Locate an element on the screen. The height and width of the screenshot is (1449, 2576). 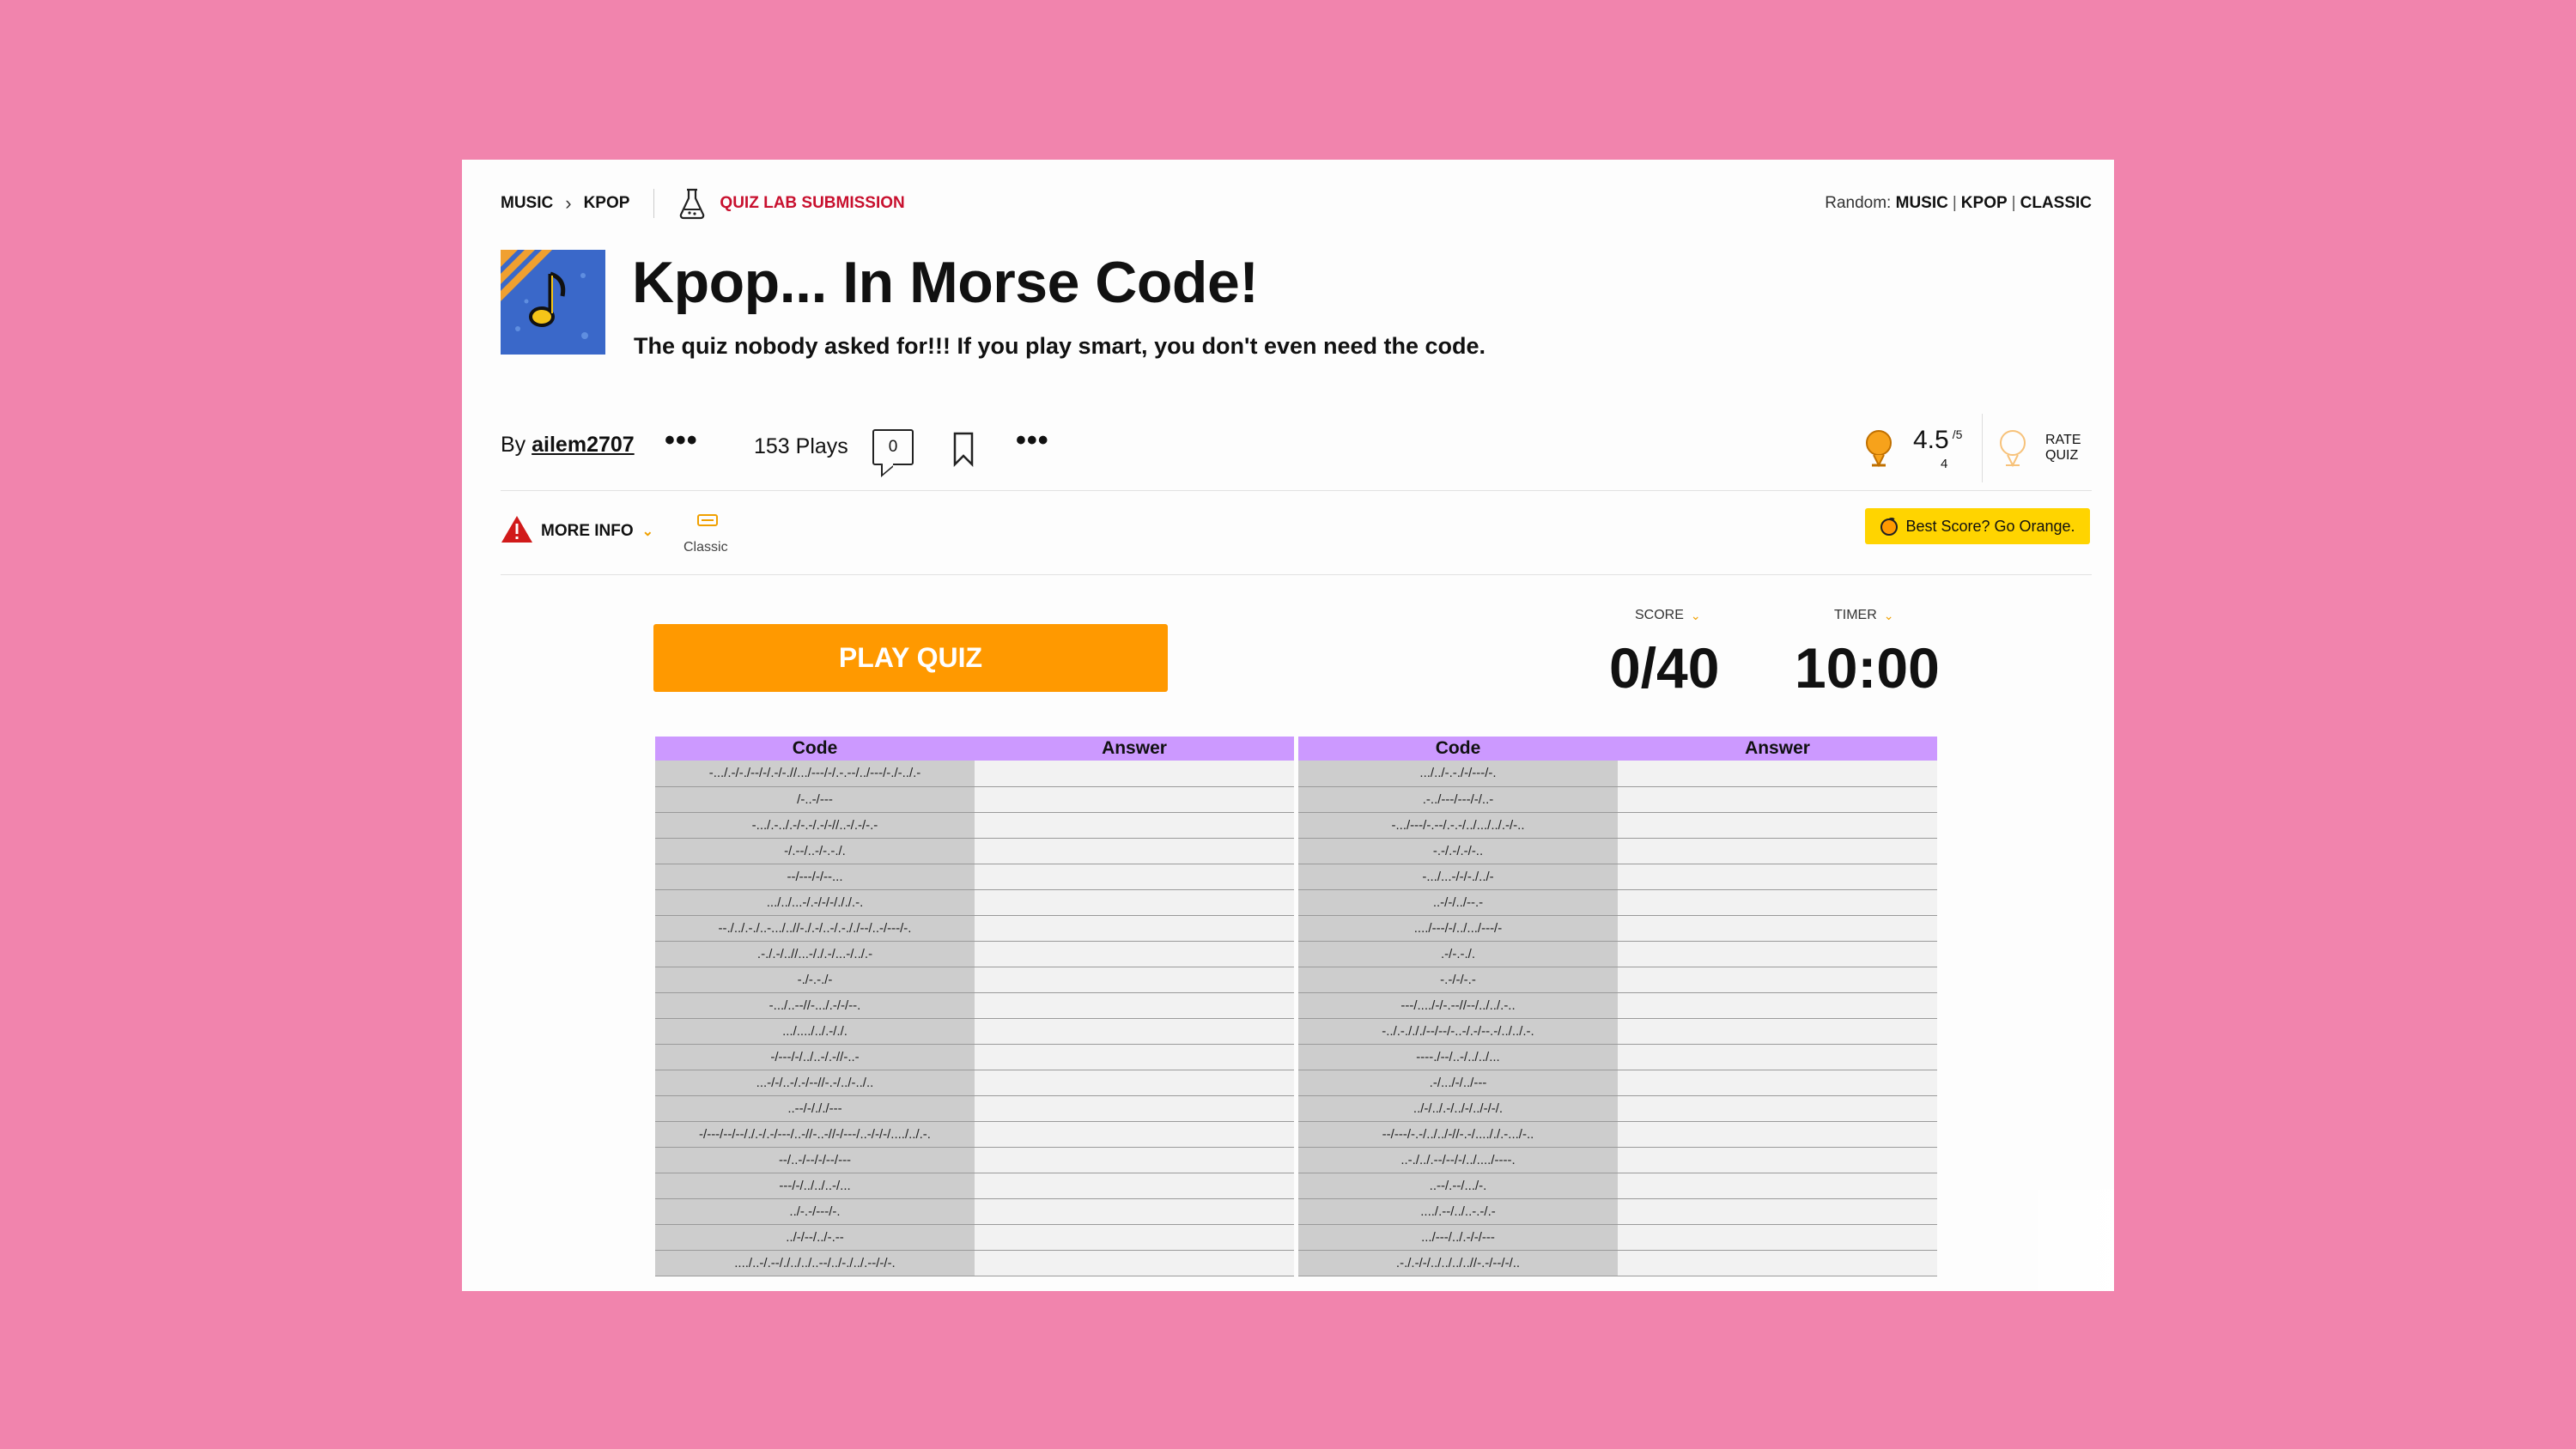
morse-code-cell: ../-/--/../-.-- is located at coordinates (815, 1237).